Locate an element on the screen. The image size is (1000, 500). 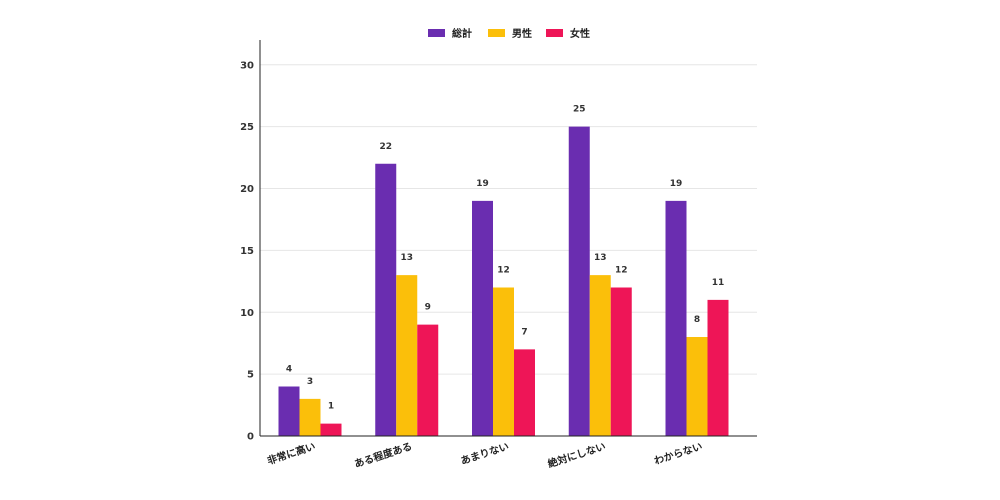
legend: 総計 男性 女性 is located at coordinates (509, 33).